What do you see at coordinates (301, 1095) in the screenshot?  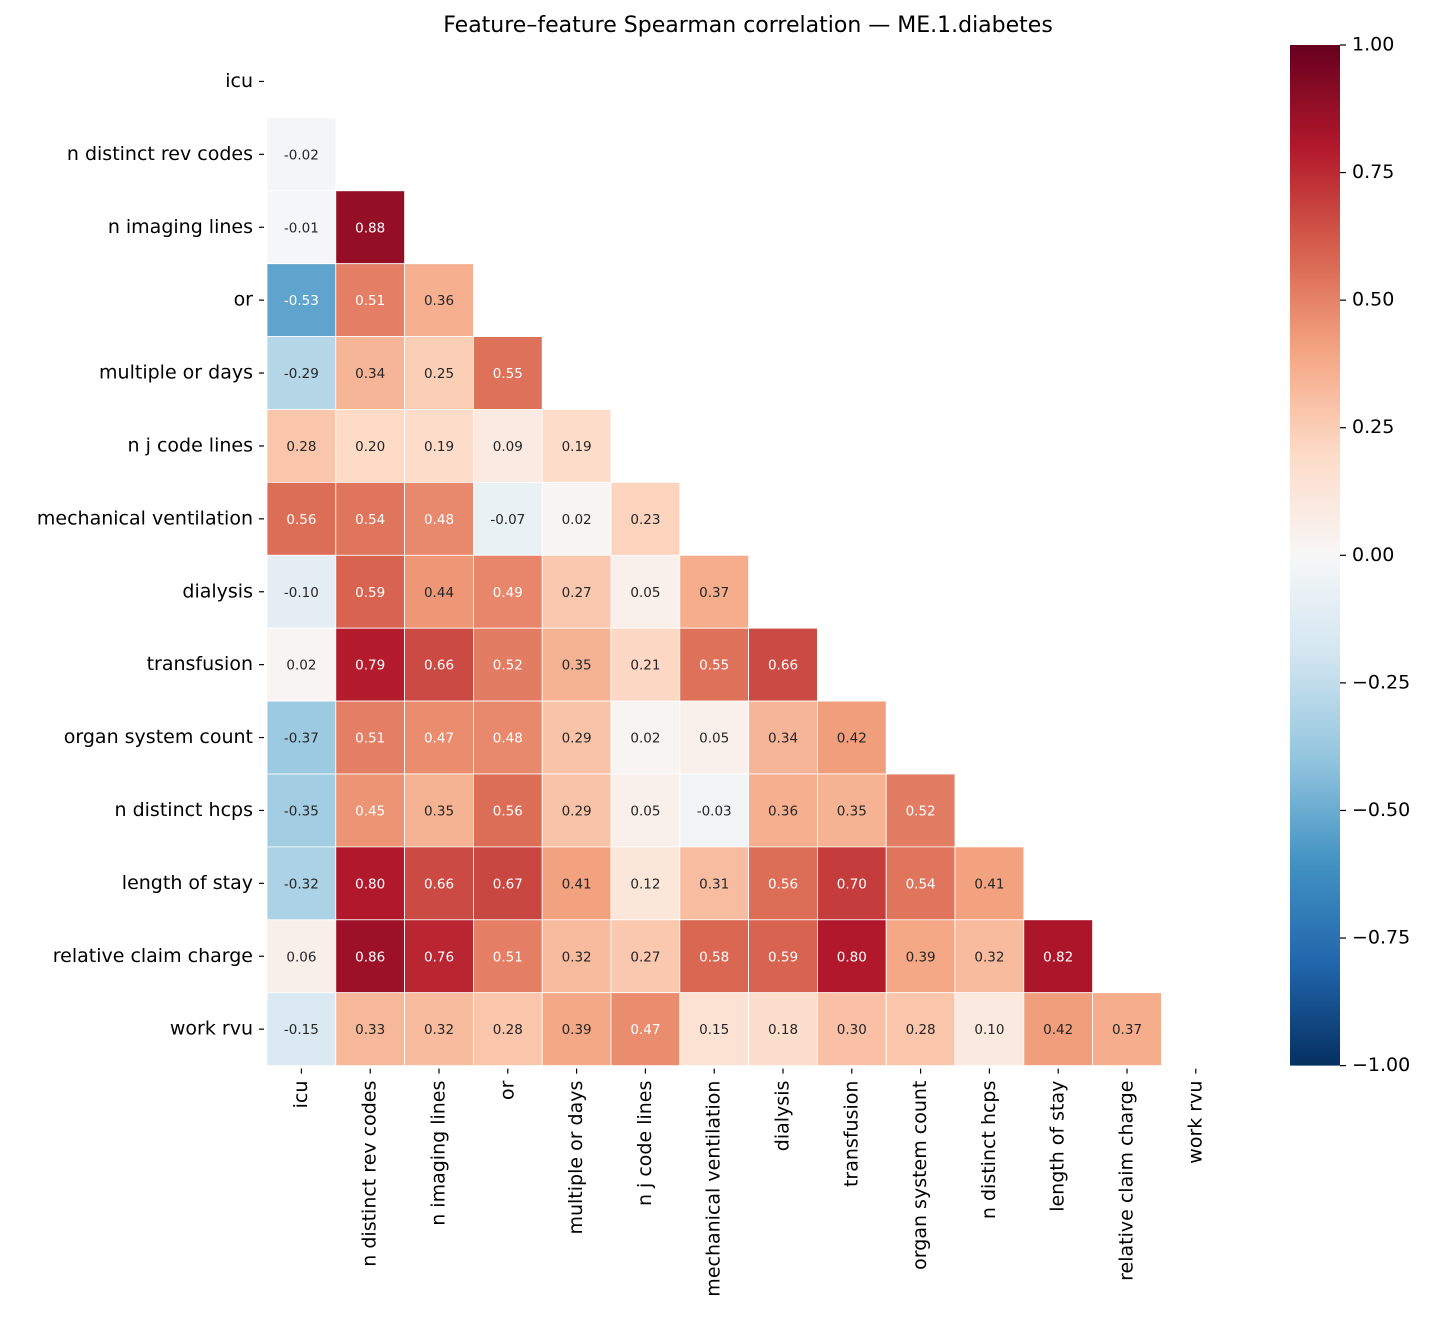 I see `x-tick-label: icu` at bounding box center [301, 1095].